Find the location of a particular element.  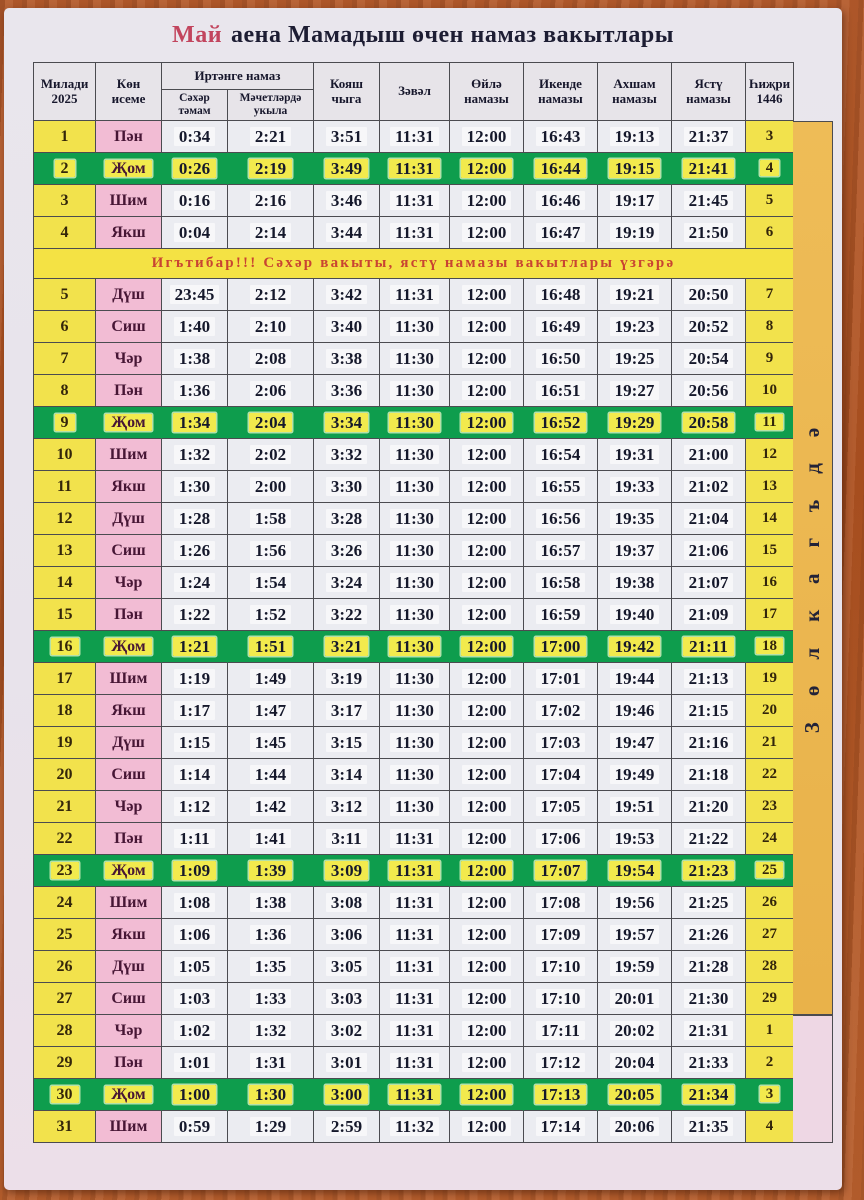

date-cell: 20 is located at coordinates (65, 775).